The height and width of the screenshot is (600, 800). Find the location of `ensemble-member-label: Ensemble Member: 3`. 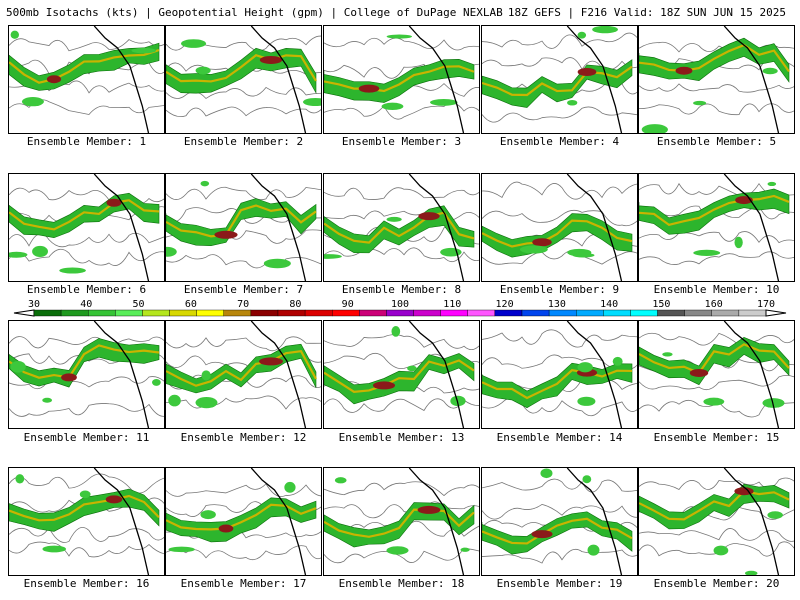

ensemble-member-label: Ensemble Member: 3 is located at coordinates (401, 141).